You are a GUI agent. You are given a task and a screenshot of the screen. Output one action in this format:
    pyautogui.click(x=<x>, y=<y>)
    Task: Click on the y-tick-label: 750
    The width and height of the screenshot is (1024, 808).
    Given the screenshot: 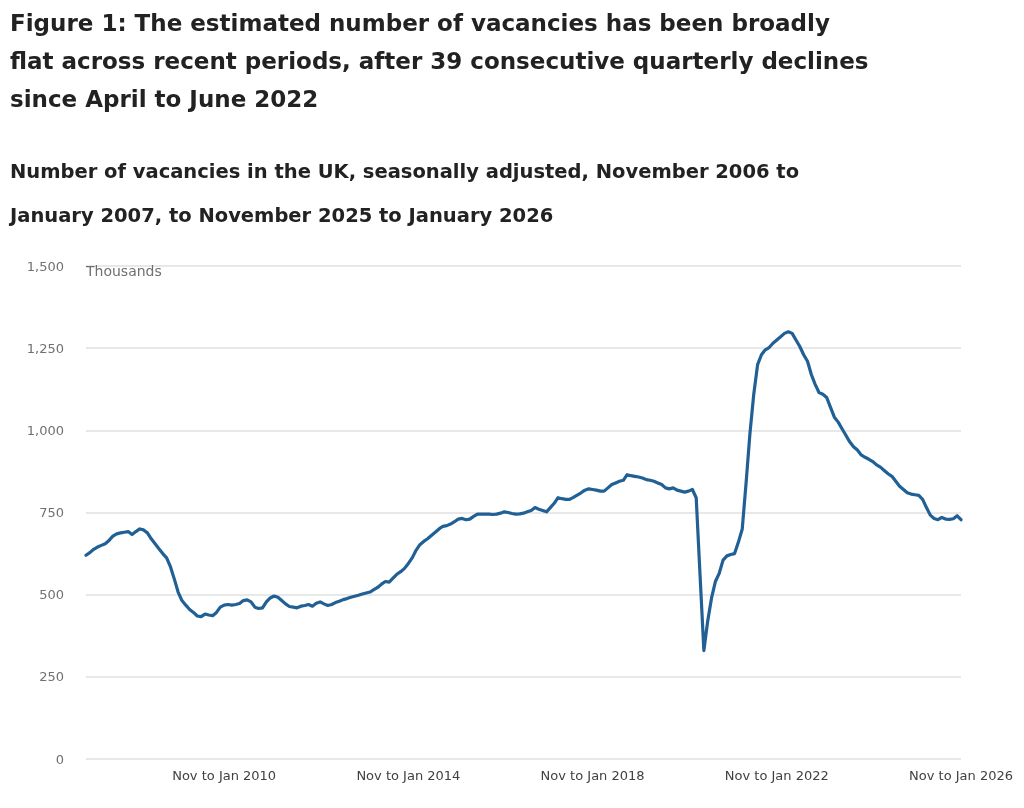 What is the action you would take?
    pyautogui.click(x=51, y=512)
    